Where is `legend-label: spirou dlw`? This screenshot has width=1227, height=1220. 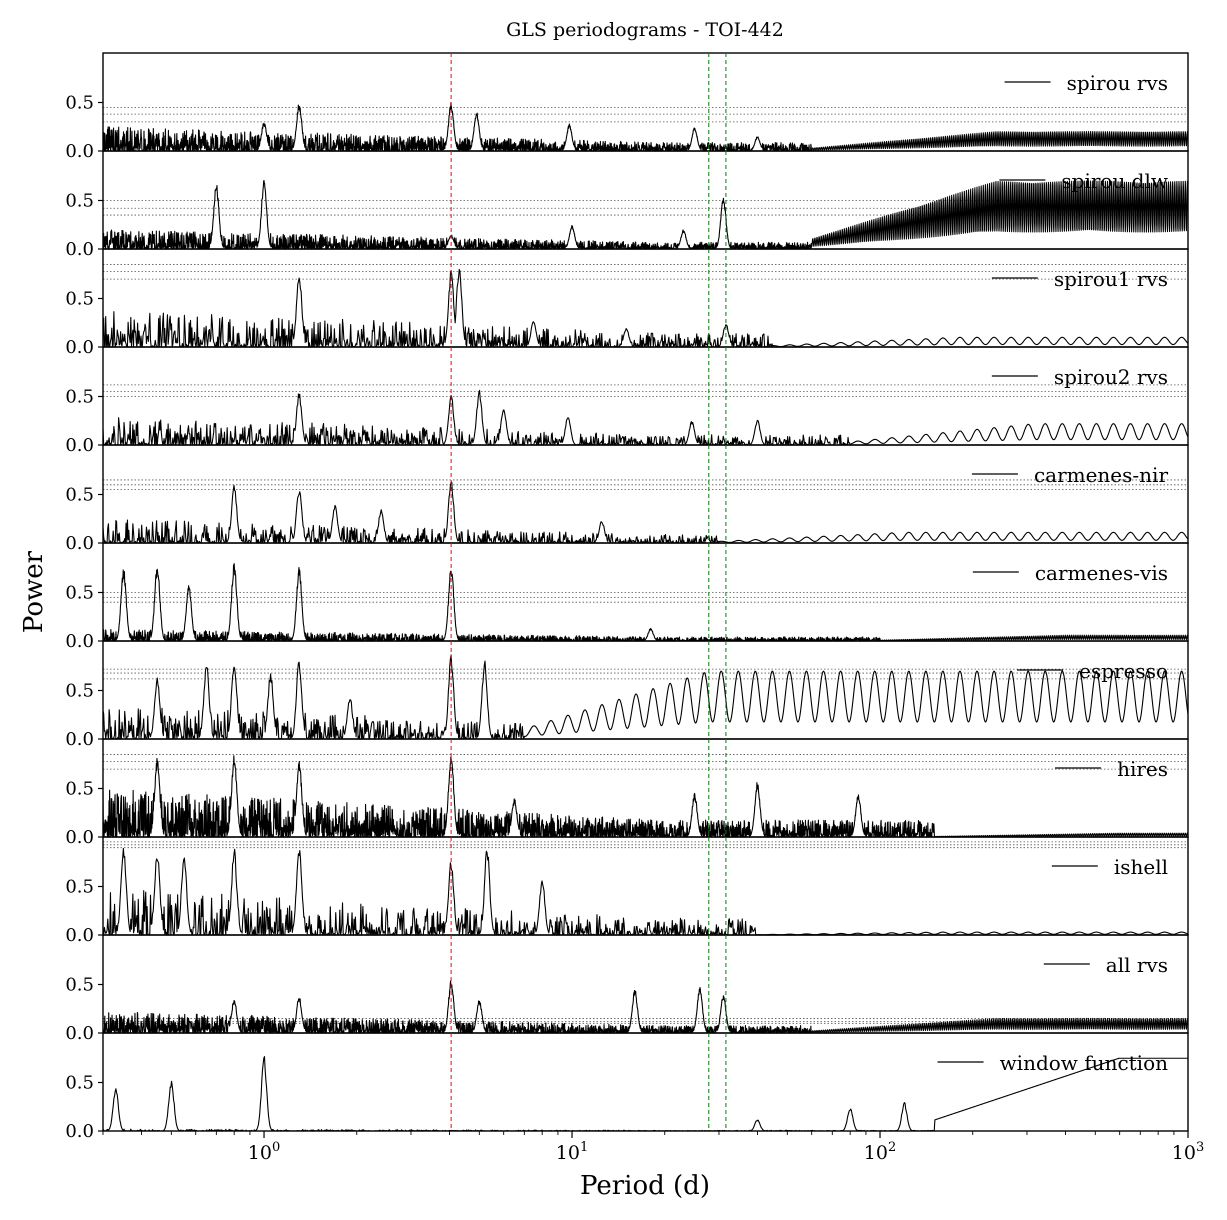 legend-label: spirou dlw is located at coordinates (1114, 181).